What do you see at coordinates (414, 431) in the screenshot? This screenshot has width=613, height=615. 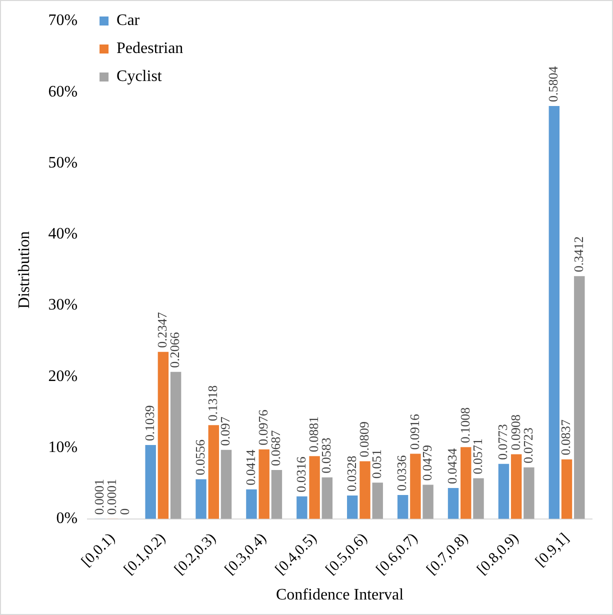 I see `data-label: 0.0916` at bounding box center [414, 431].